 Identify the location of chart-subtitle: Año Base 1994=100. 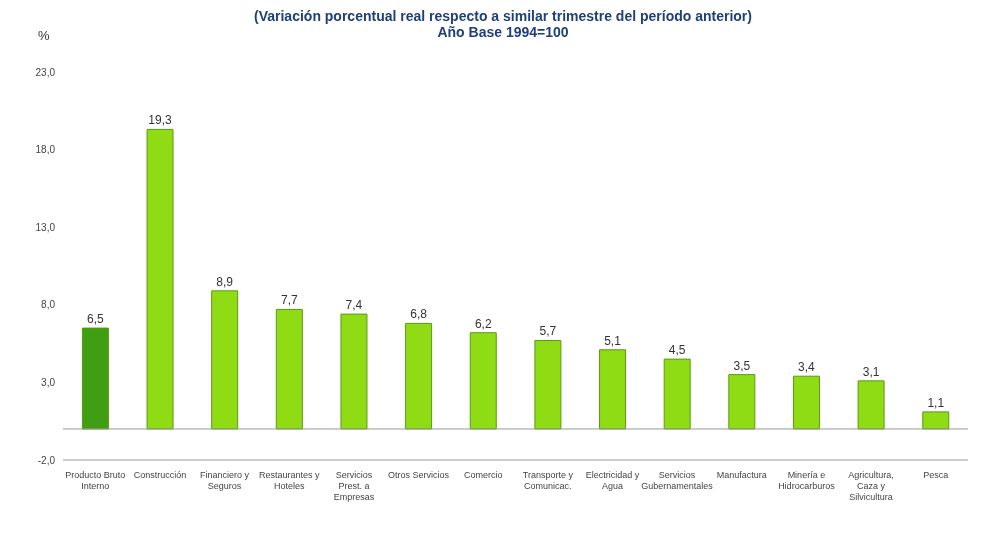
(503, 32).